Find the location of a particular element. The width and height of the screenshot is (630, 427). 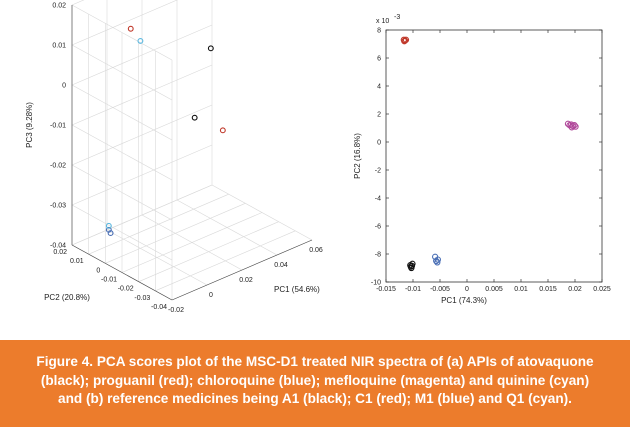

z-tick-label: -0.03 is located at coordinates (58, 206).